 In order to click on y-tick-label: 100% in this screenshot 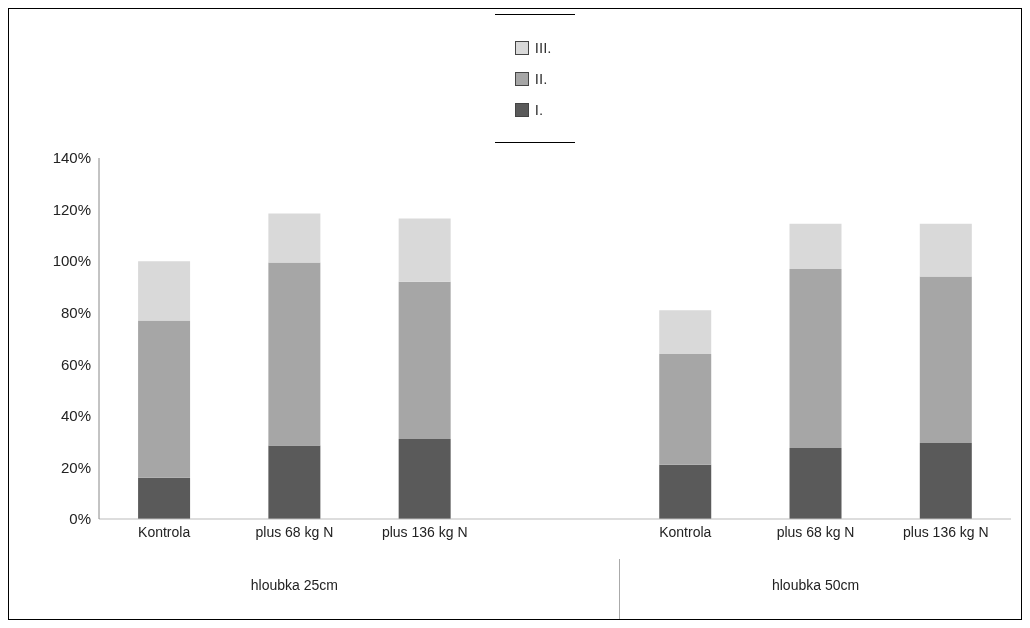, I will do `click(71, 261)`.